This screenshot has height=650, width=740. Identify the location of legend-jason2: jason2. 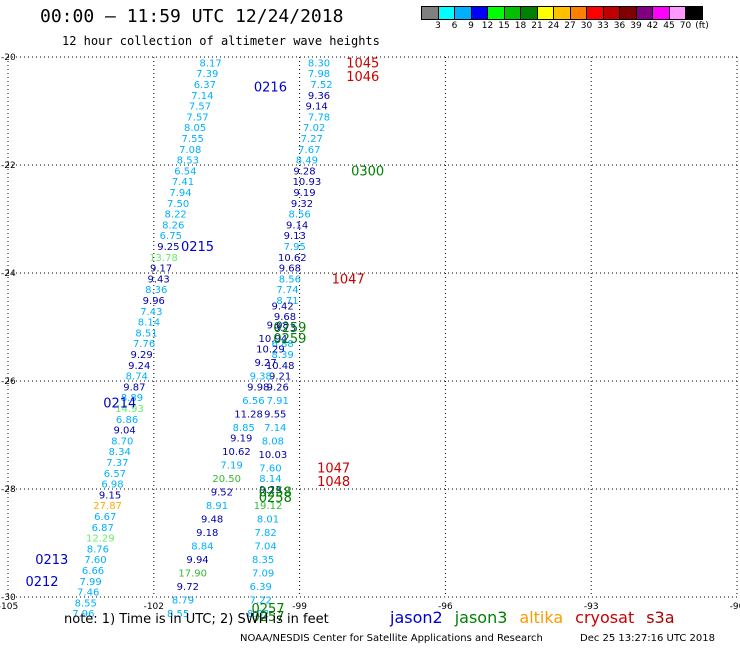
(416, 617).